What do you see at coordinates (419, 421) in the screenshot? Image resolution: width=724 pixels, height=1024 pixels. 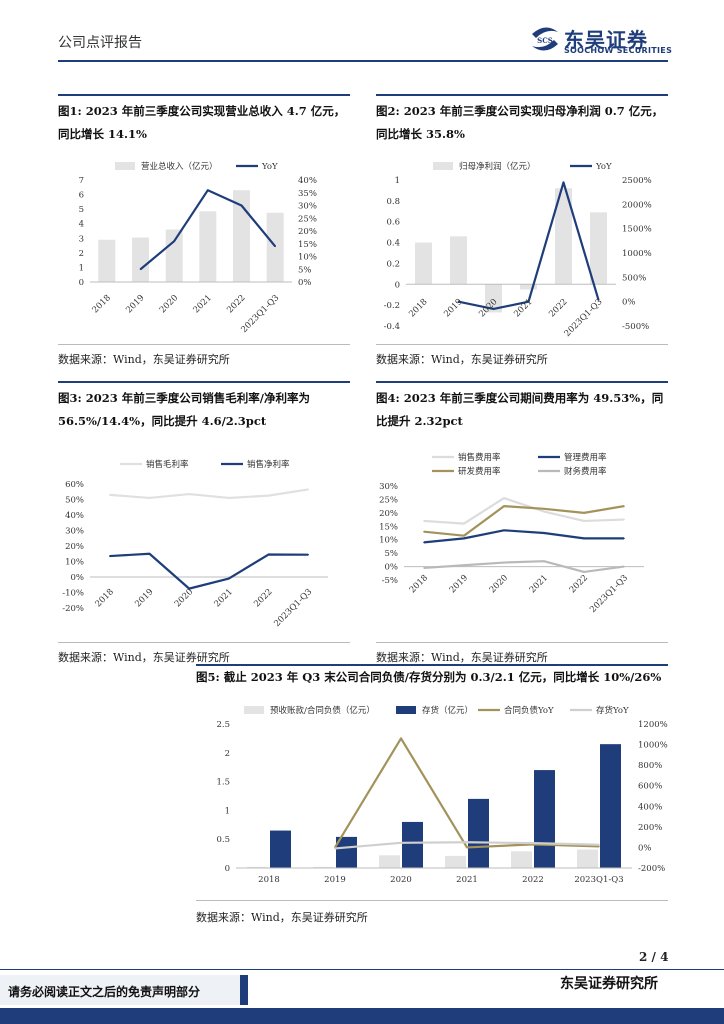 I see `fig4-title-line2: 比提升 2.32pct` at bounding box center [419, 421].